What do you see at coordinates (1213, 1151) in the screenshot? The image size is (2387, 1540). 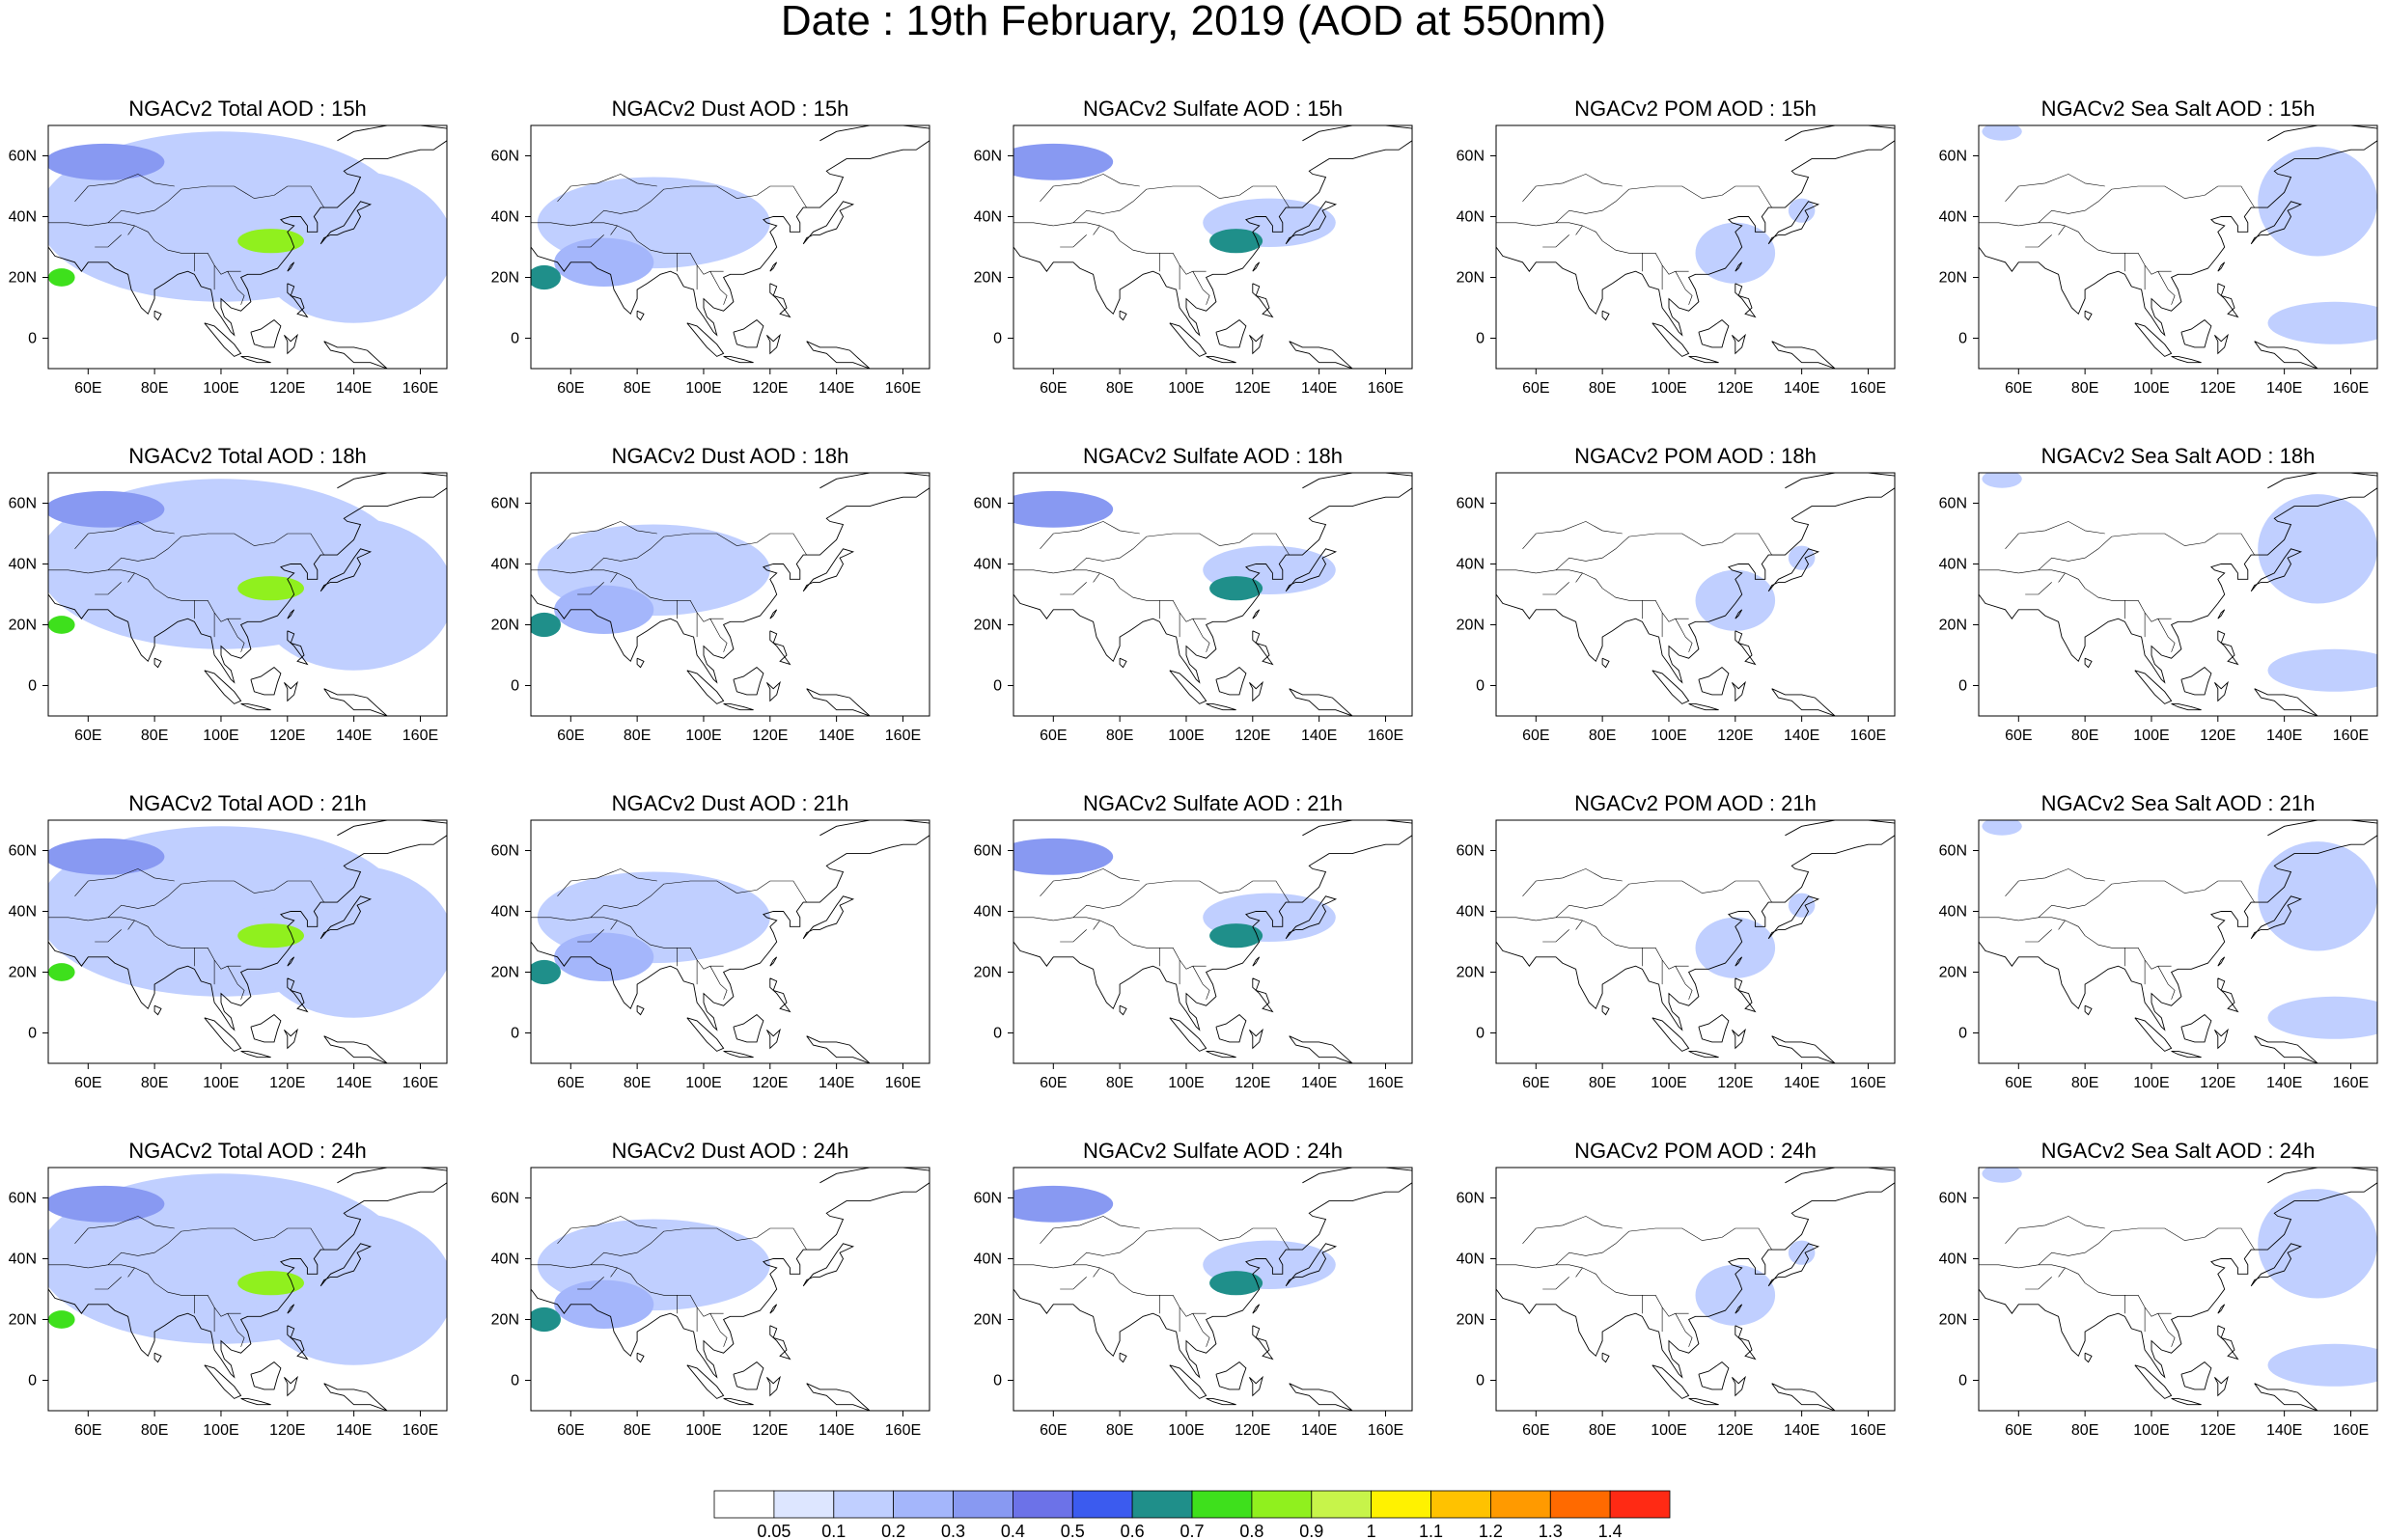 I see `panel-title: NGACv2 Sulfate AOD : 24h` at bounding box center [1213, 1151].